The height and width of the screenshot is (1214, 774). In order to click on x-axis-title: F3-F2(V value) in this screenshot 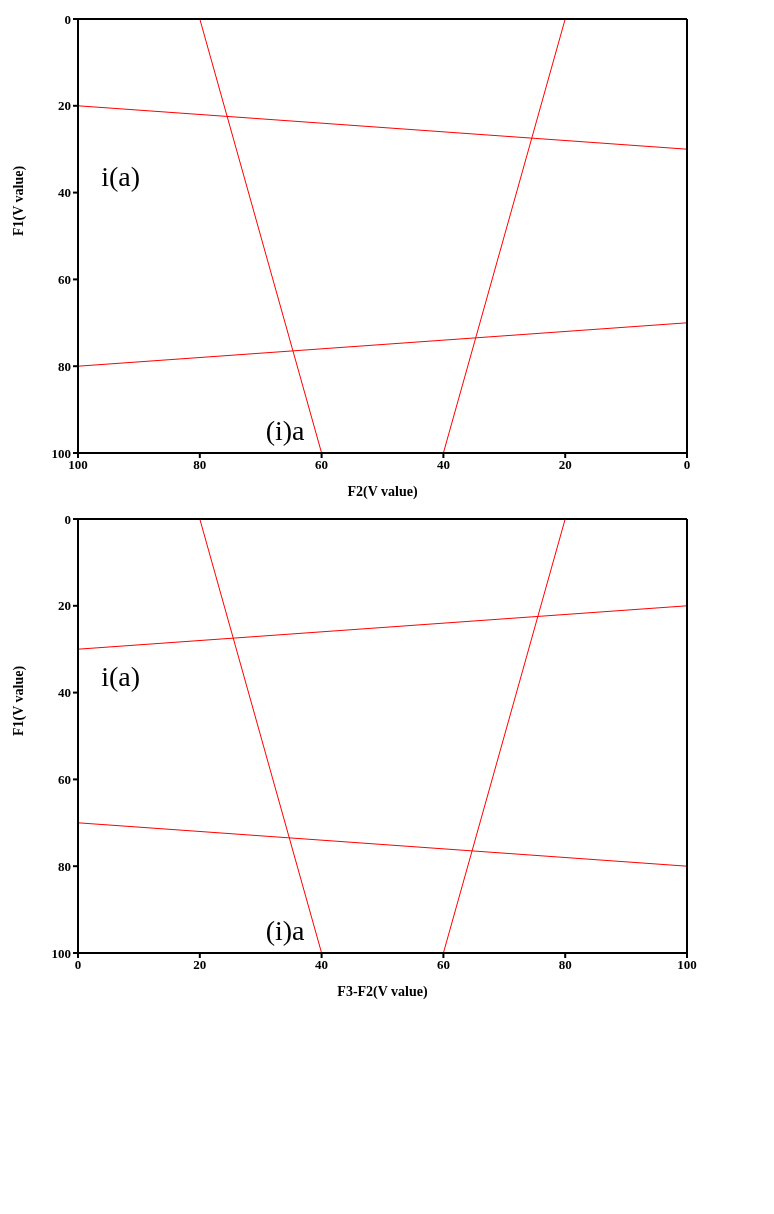, I will do `click(382, 992)`.